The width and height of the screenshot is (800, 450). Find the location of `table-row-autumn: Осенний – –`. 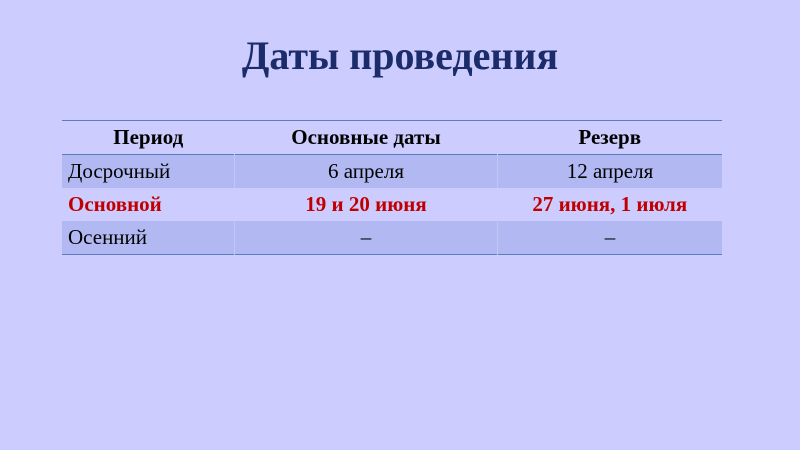

table-row-autumn: Осенний – – is located at coordinates (392, 238).